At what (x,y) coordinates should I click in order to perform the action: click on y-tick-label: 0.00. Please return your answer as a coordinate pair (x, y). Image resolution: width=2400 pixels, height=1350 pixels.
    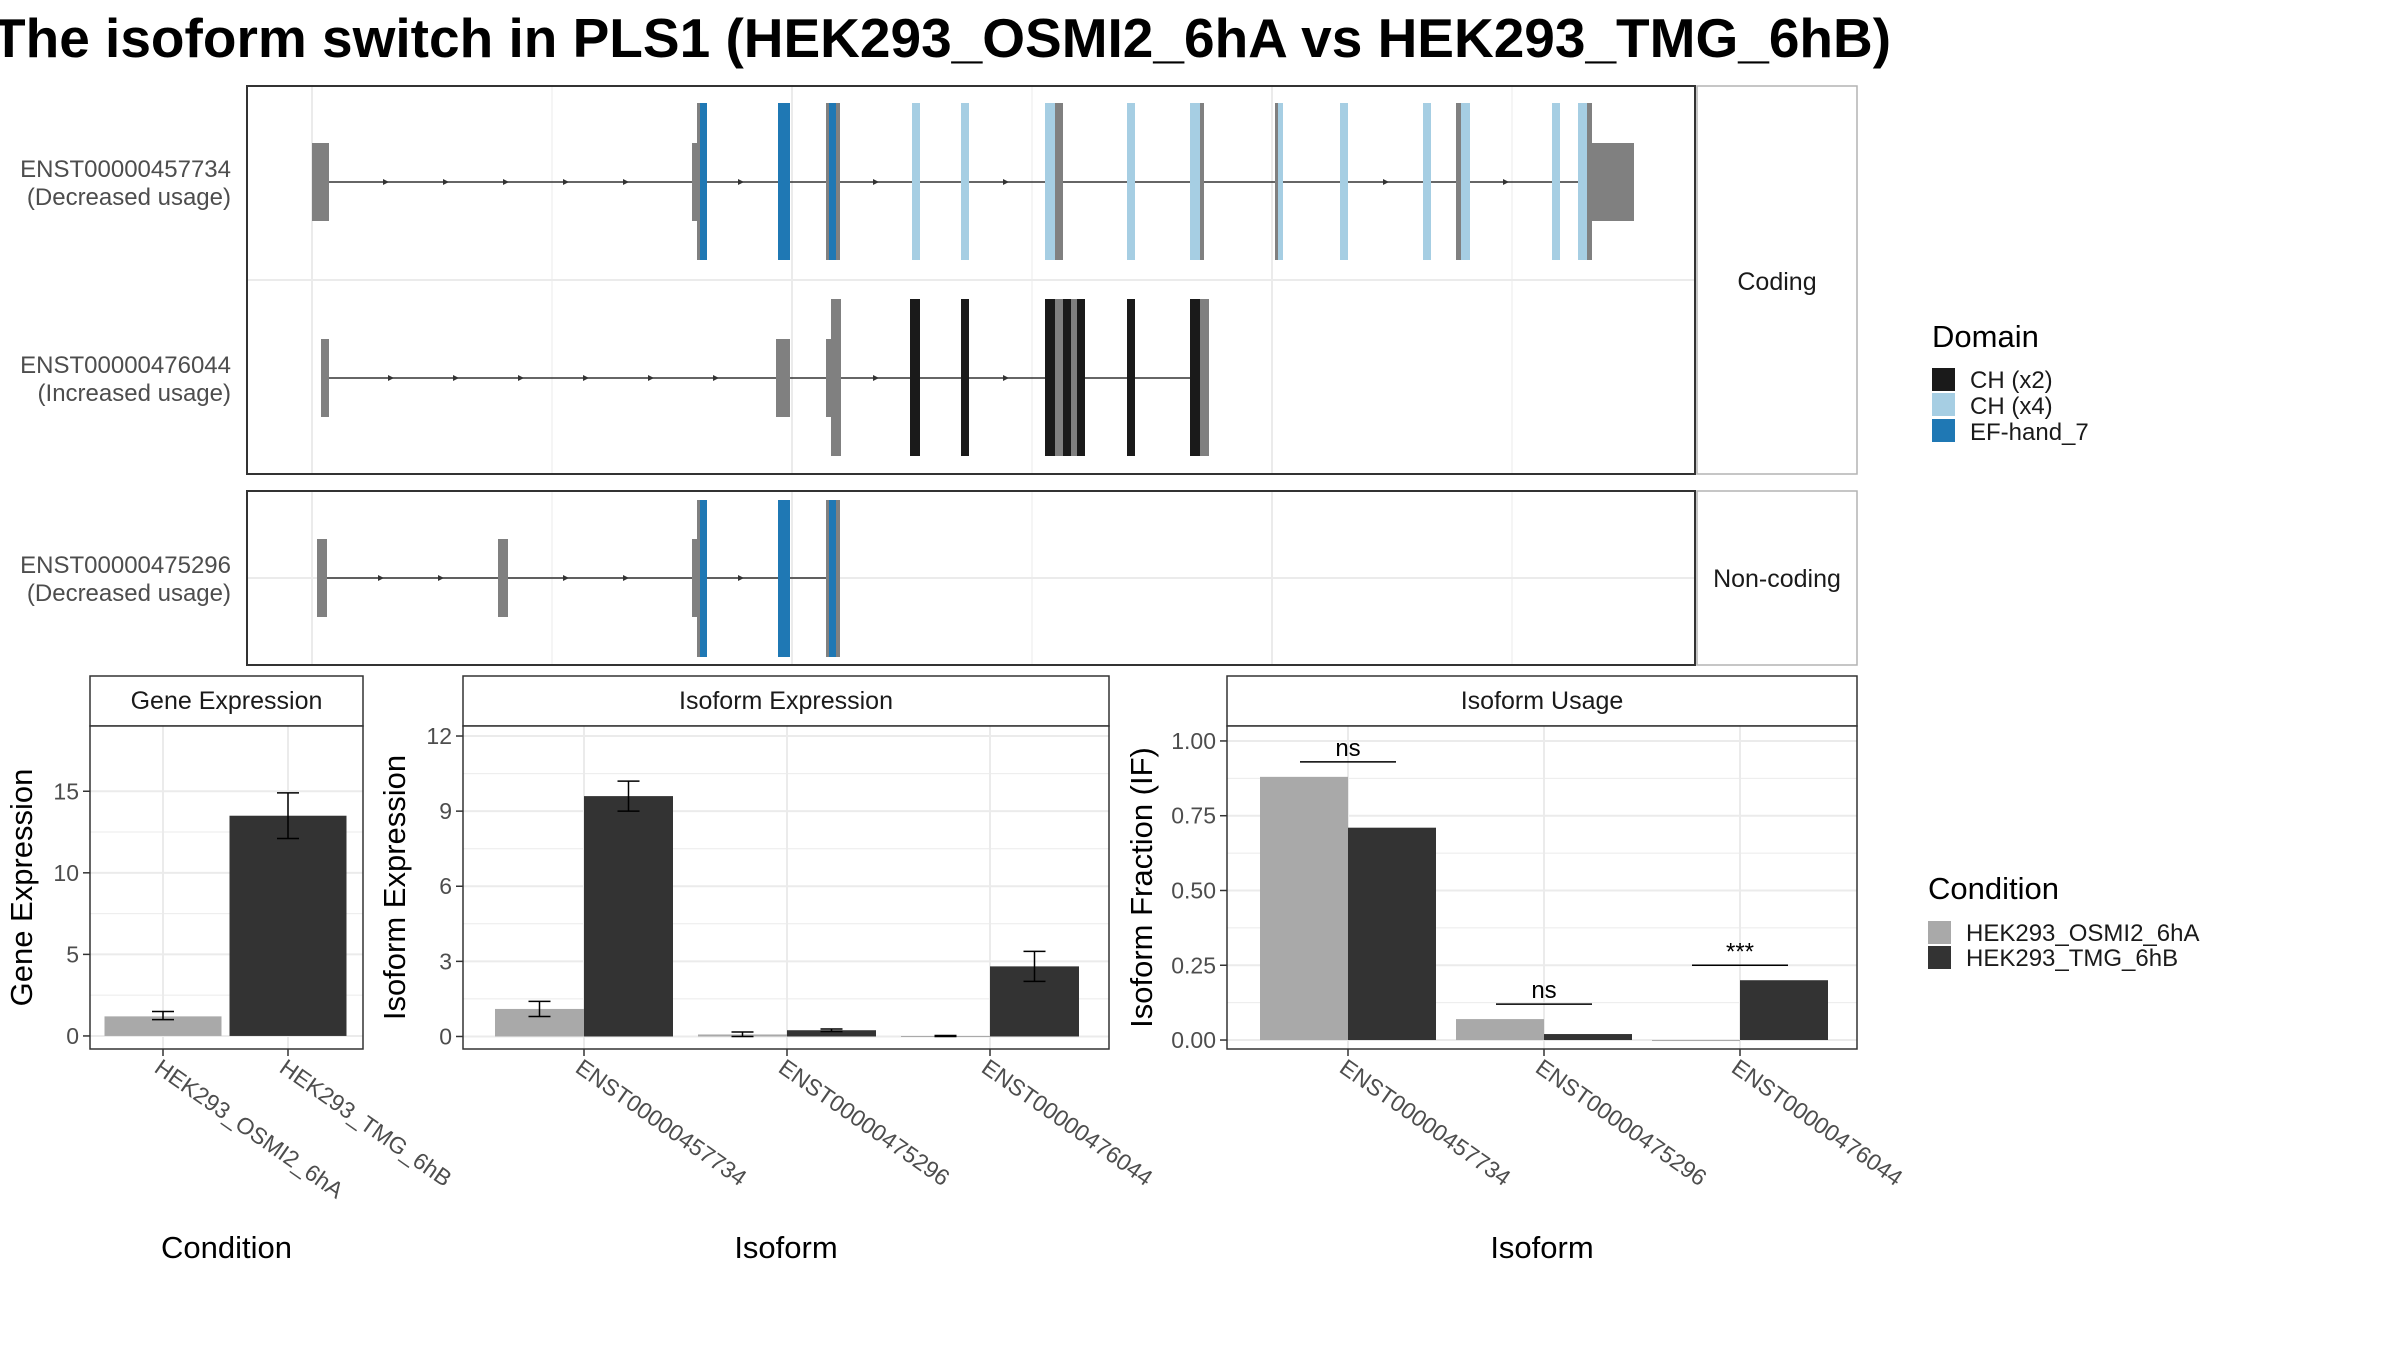
    Looking at the image, I should click on (1193, 1040).